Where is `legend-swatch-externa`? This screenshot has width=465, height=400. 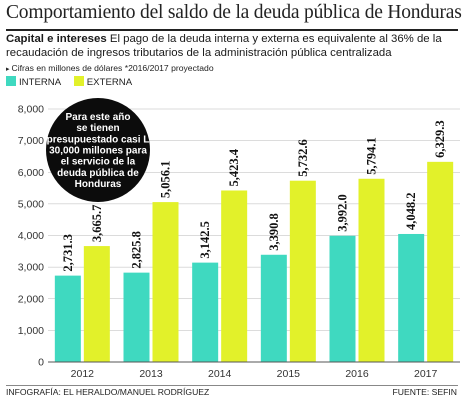 legend-swatch-externa is located at coordinates (78, 81).